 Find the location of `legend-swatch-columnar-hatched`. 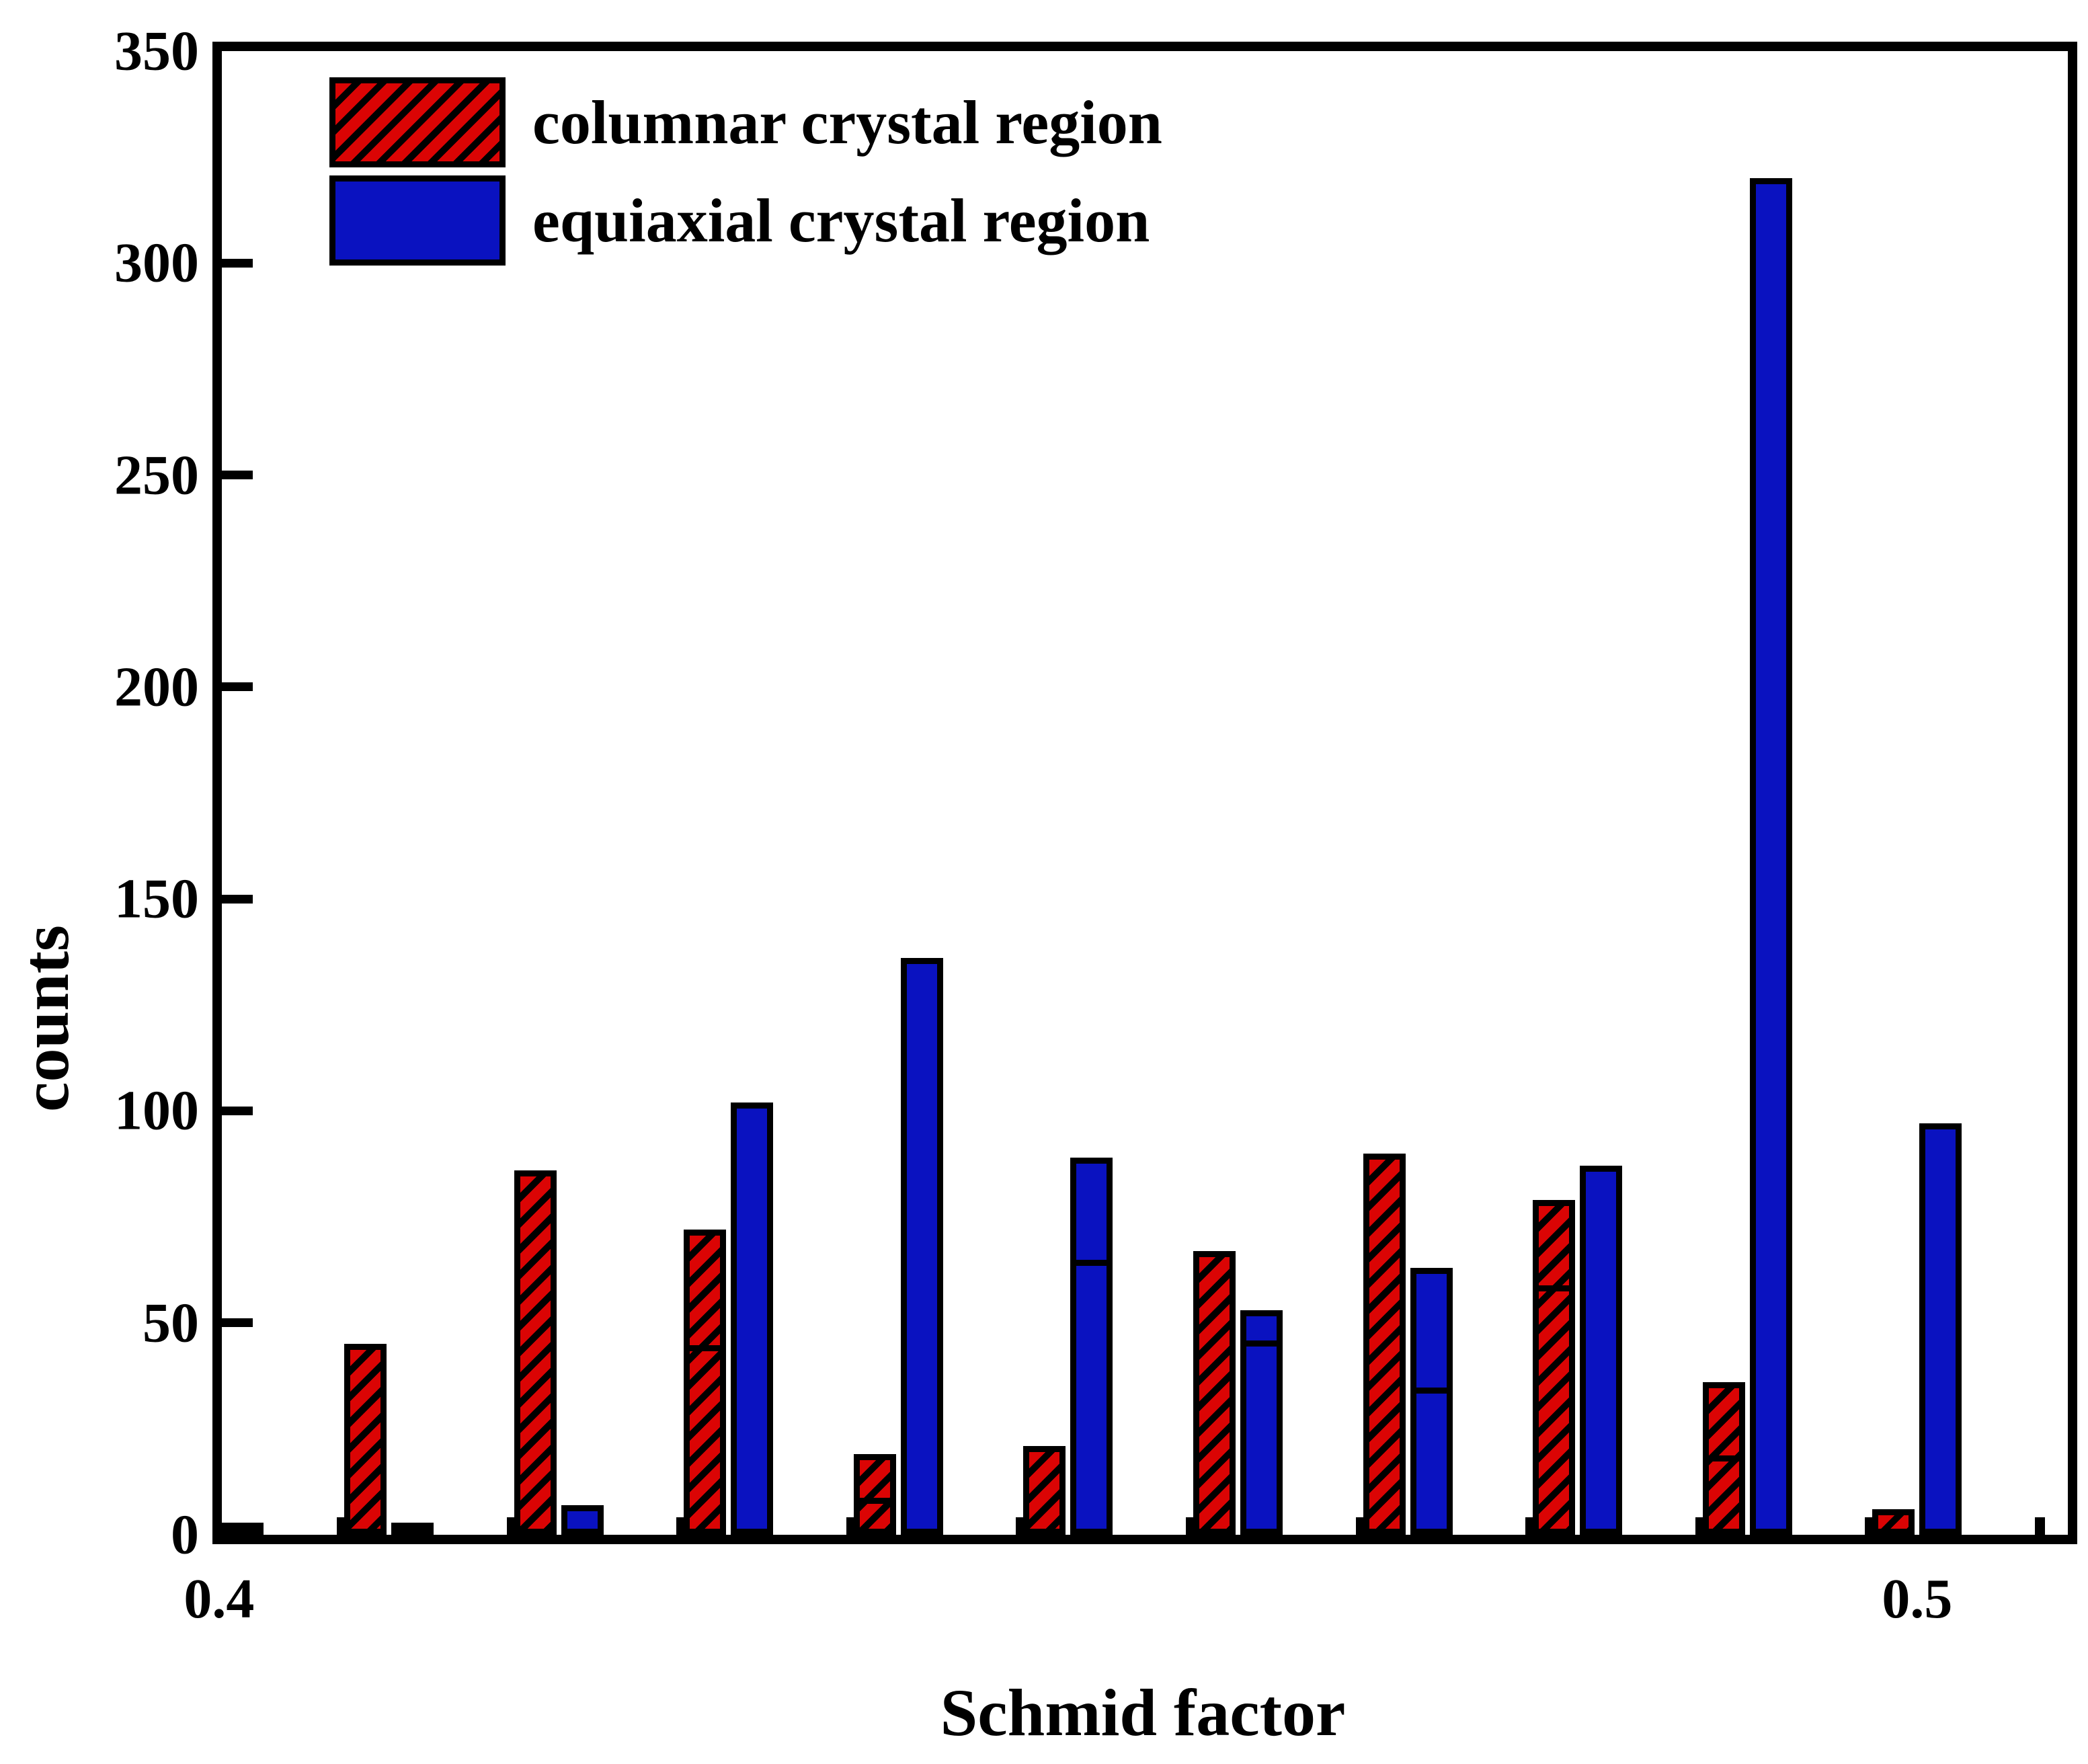

legend-swatch-columnar-hatched is located at coordinates (417, 122).